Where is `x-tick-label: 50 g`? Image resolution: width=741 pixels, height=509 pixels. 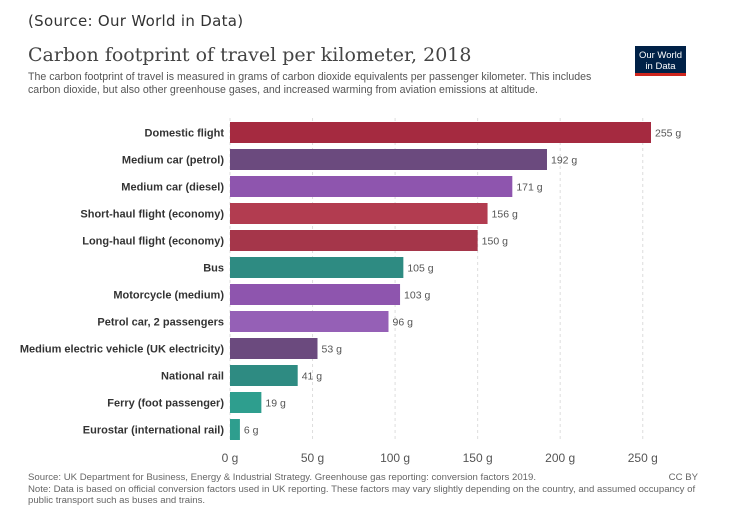 x-tick-label: 50 g is located at coordinates (312, 458).